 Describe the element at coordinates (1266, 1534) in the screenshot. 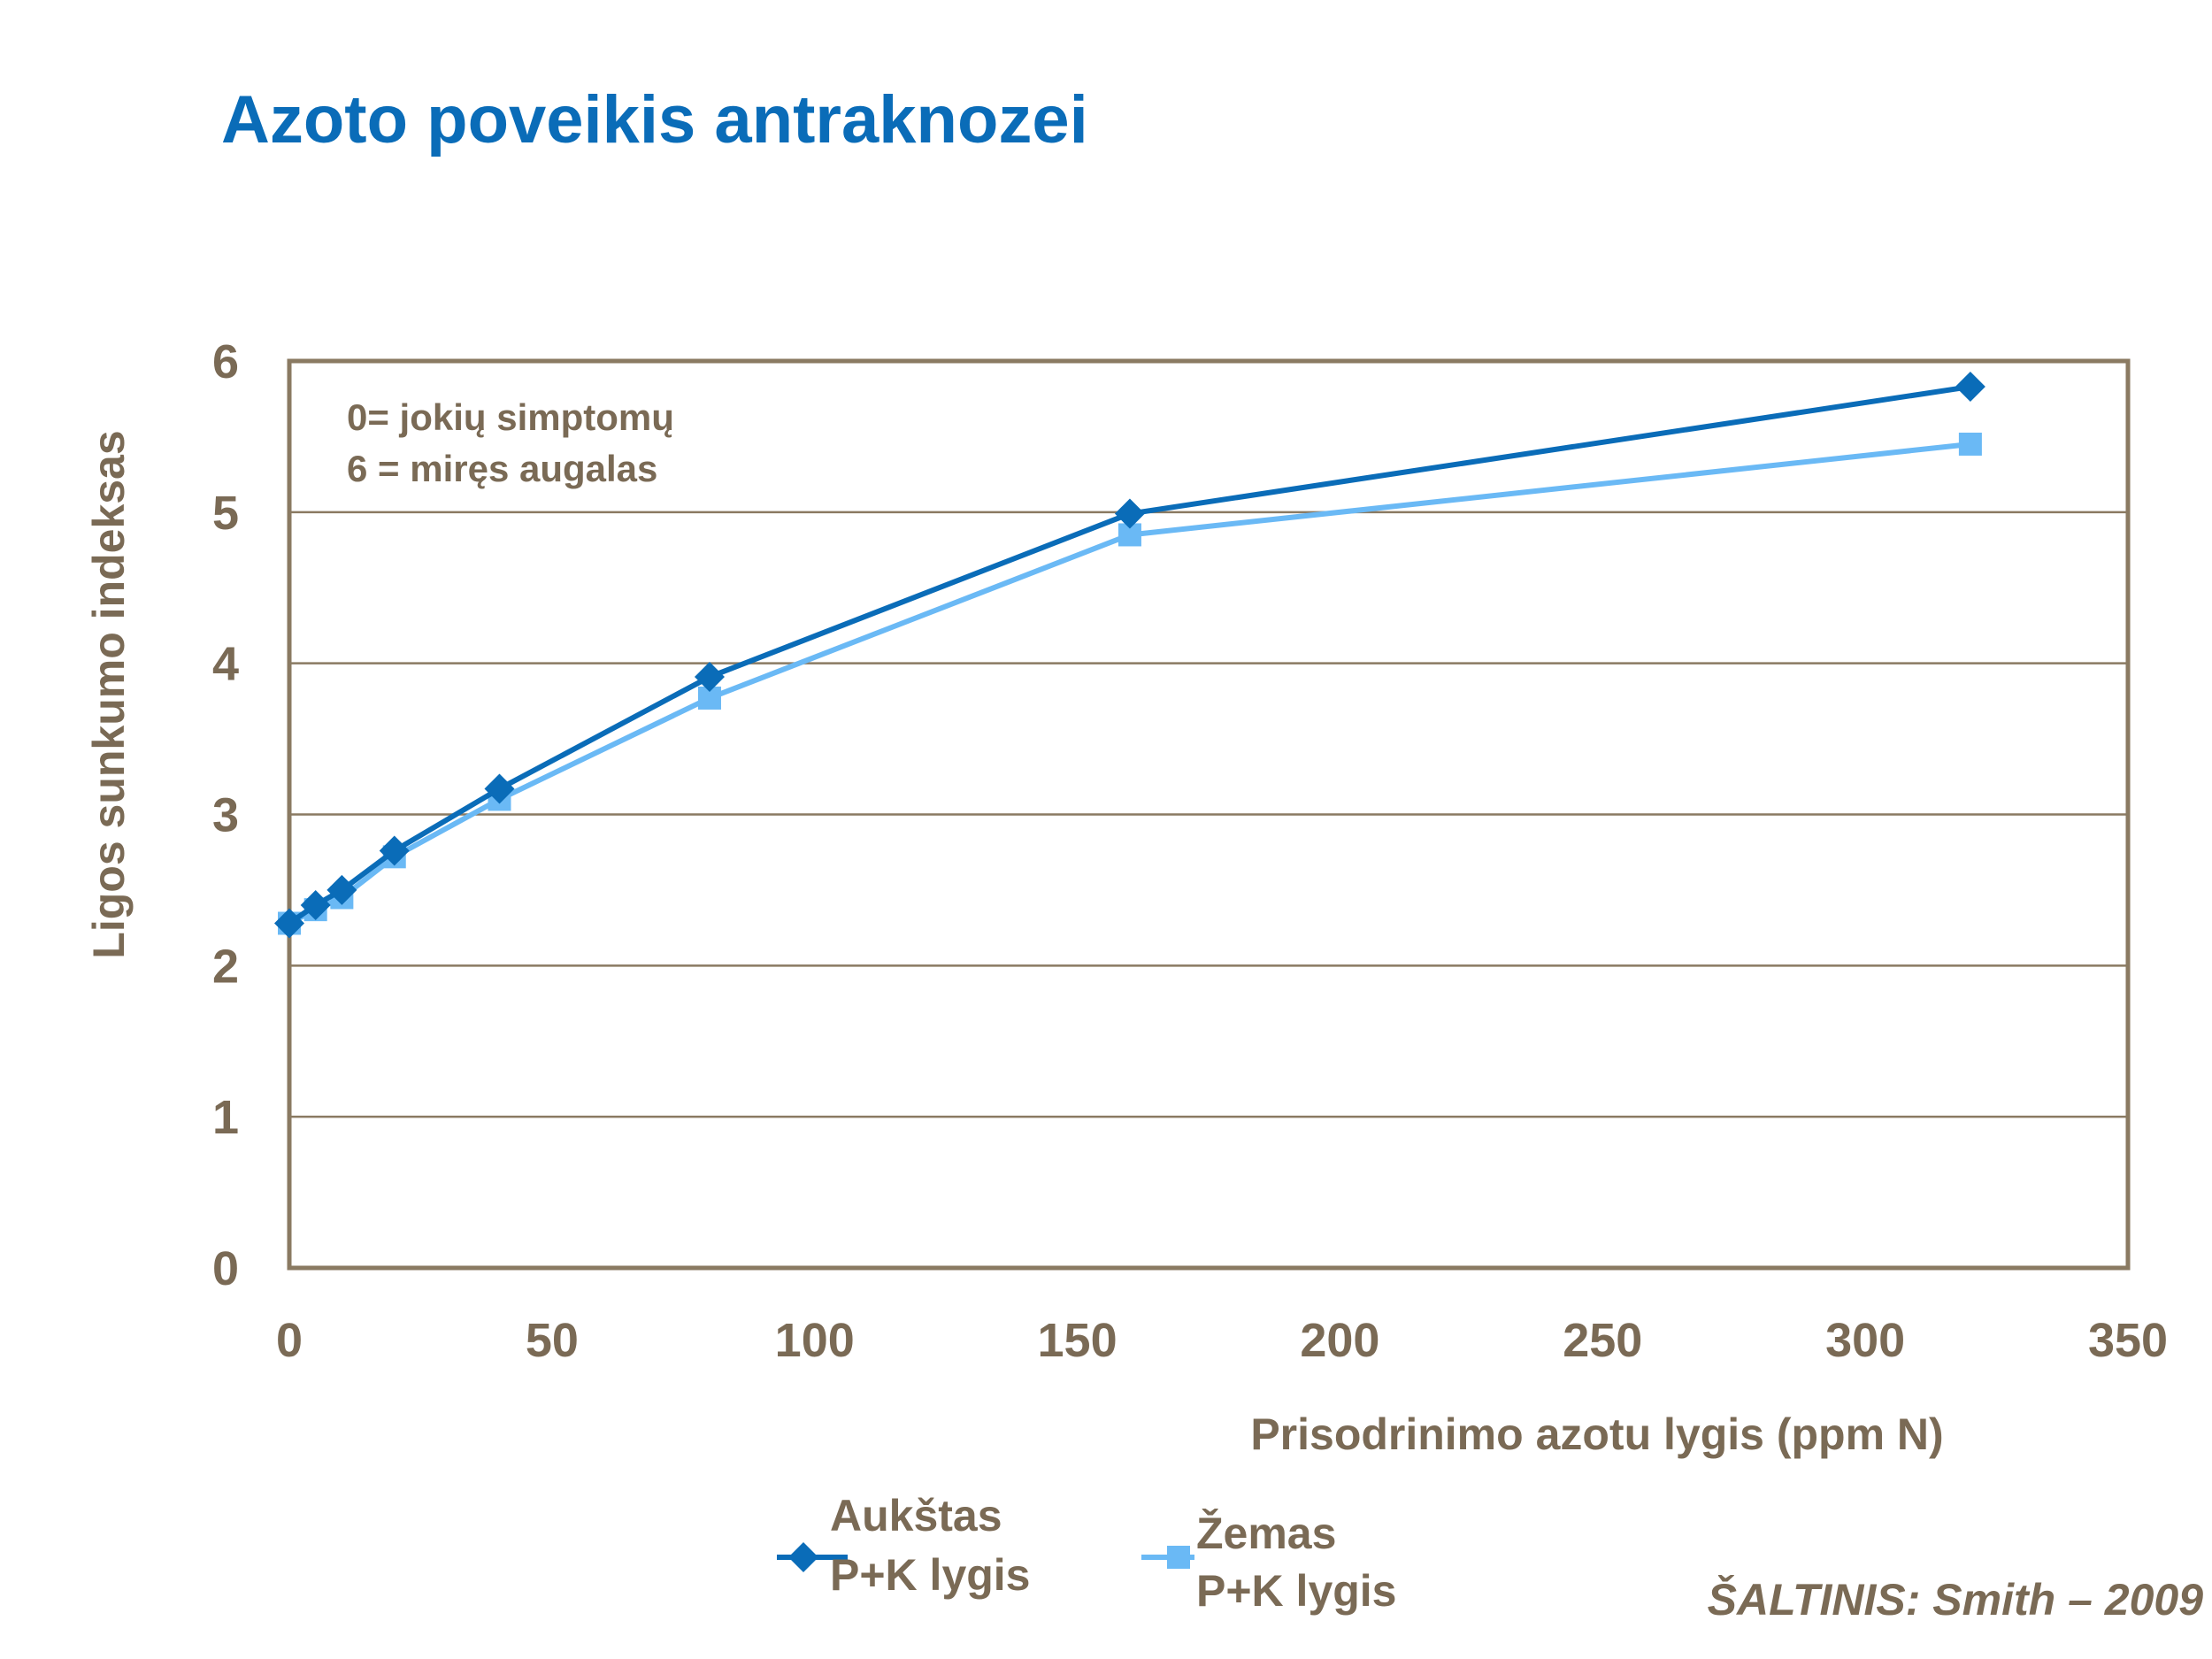

I see `legend-label-2-line-1: Žemas` at that location.